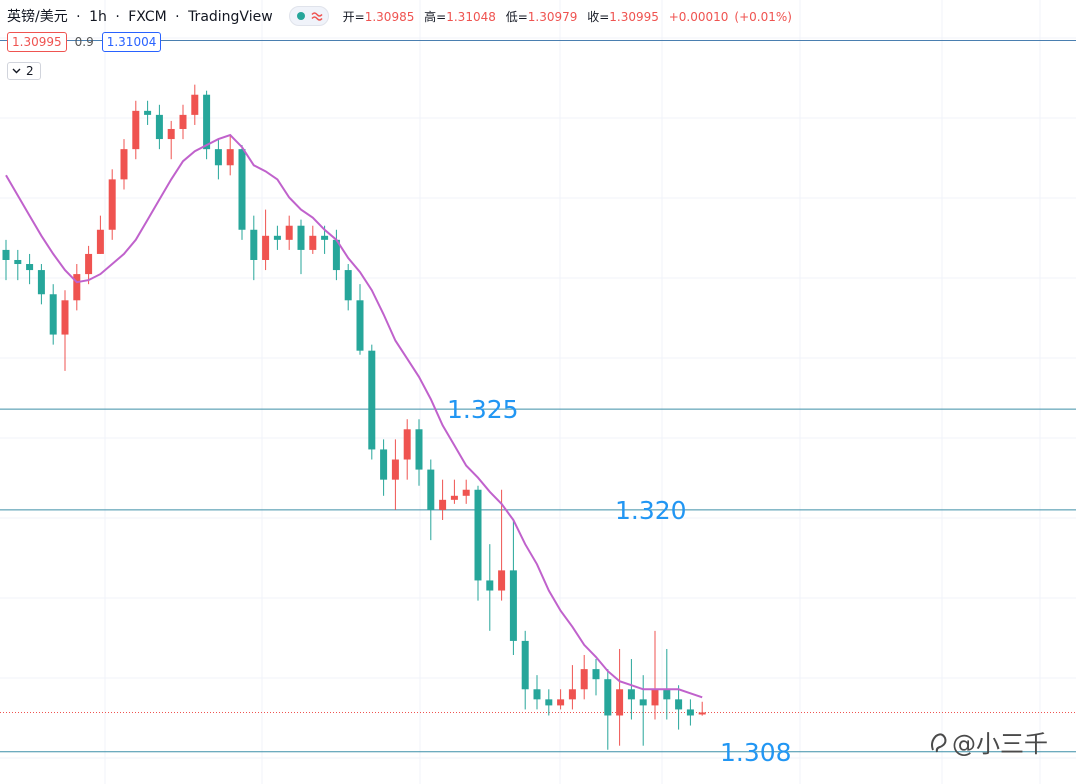 This screenshot has width=1076, height=784. Describe the element at coordinates (598, 16) in the screenshot. I see `close-label: 收=` at that location.